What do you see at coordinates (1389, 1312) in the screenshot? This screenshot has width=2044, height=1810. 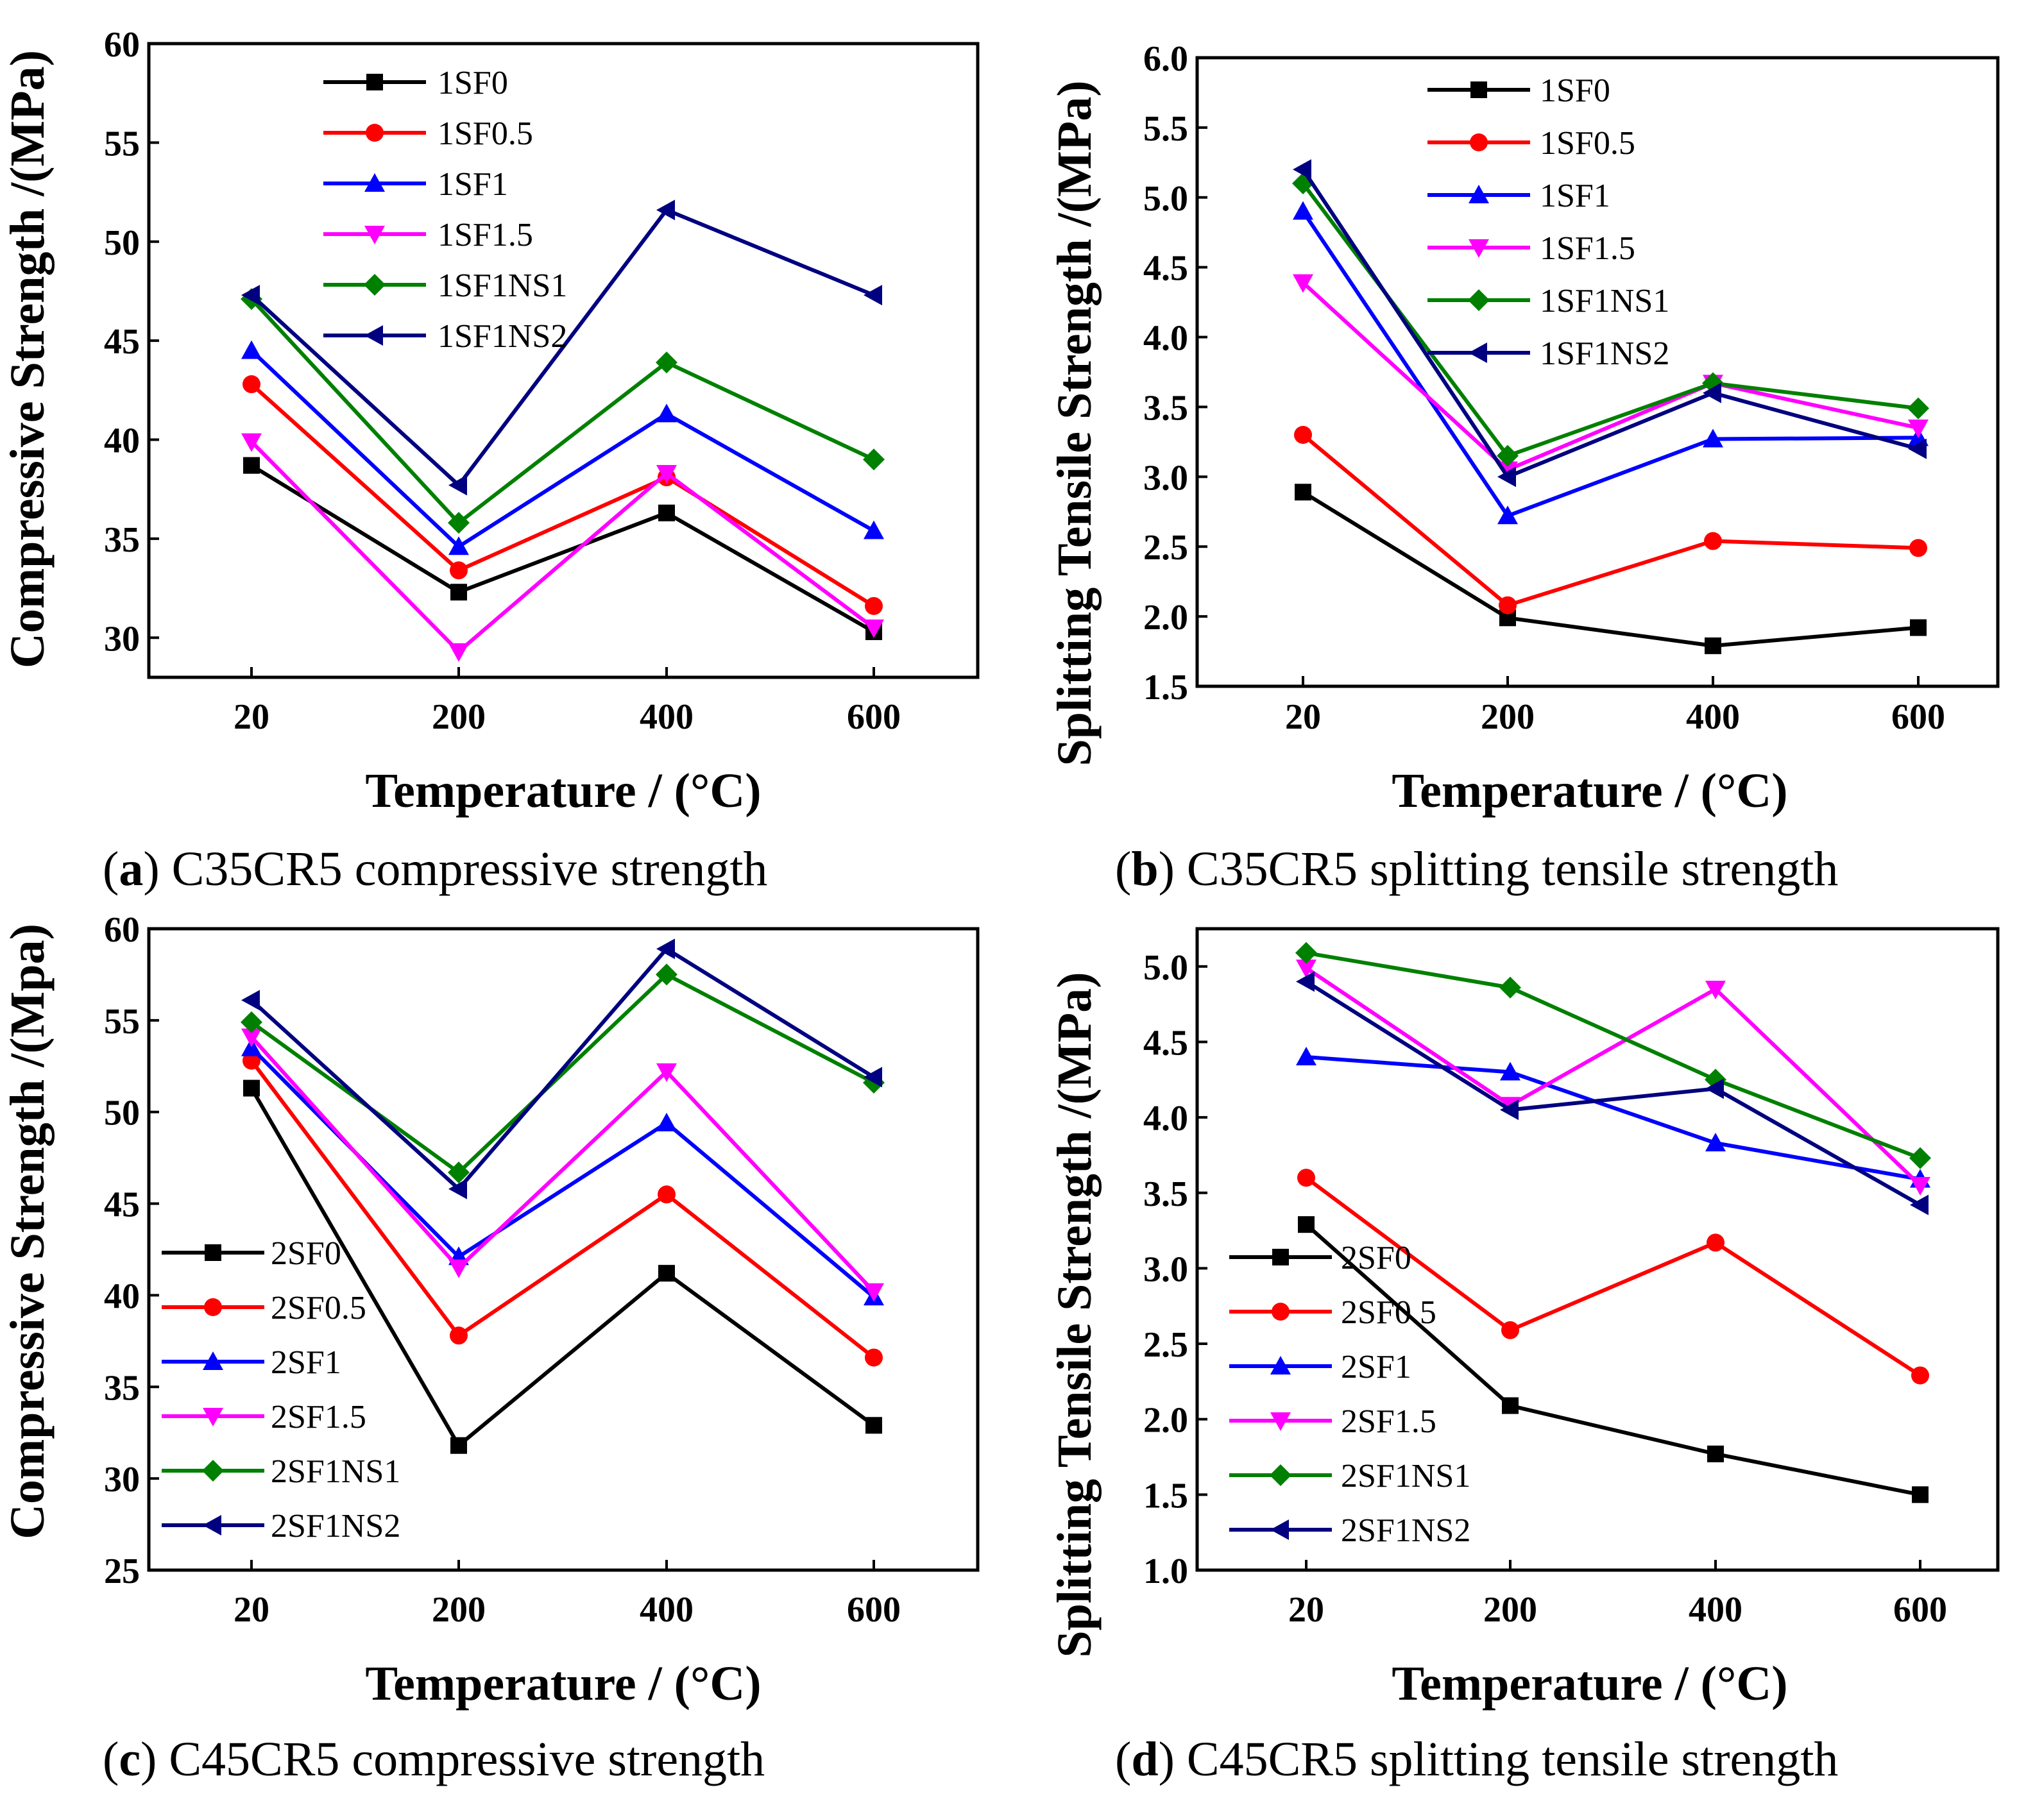 I see `panel-d-legend-label: 2SF0.5` at bounding box center [1389, 1312].